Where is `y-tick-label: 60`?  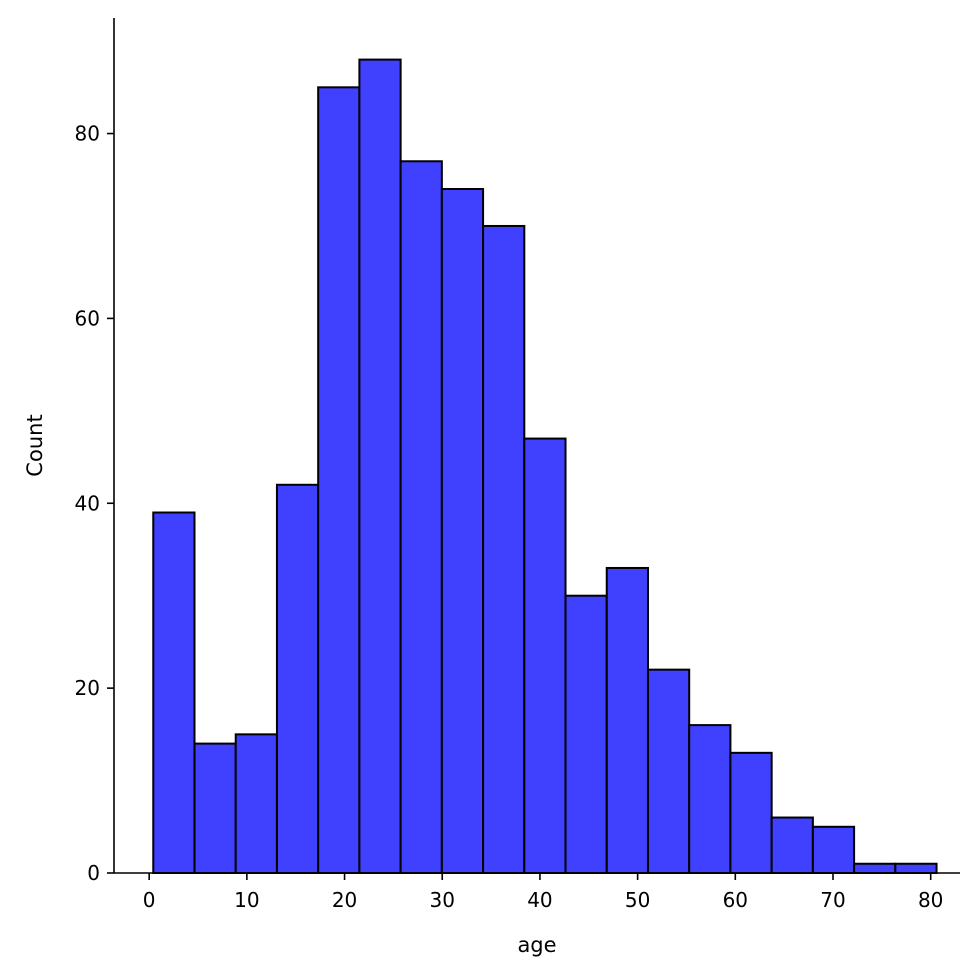 y-tick-label: 60 is located at coordinates (87, 318).